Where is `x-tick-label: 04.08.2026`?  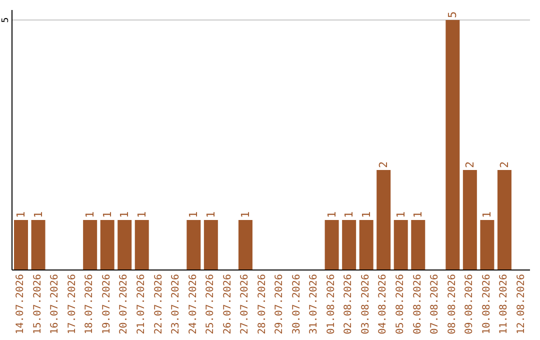
x-tick-label: 04.08.2026 is located at coordinates (383, 304).